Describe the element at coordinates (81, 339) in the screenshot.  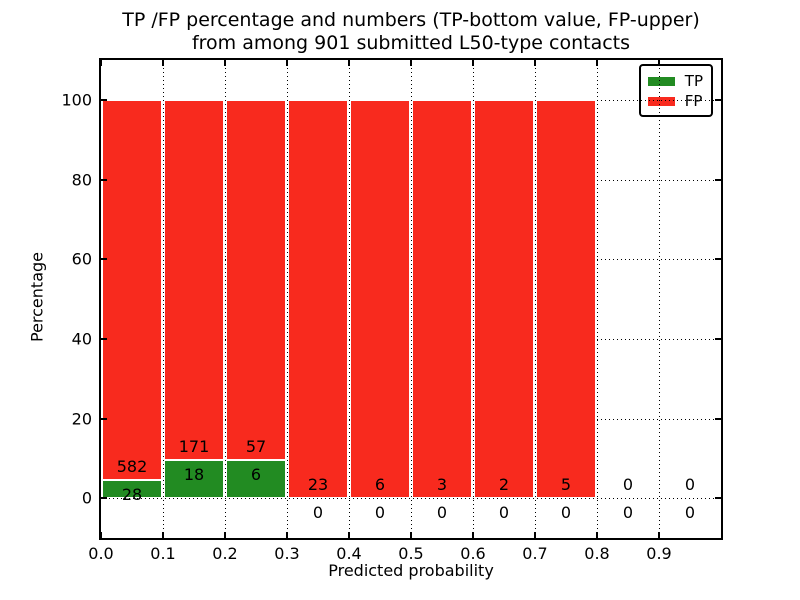
I see `y-tick-label: 40` at that location.